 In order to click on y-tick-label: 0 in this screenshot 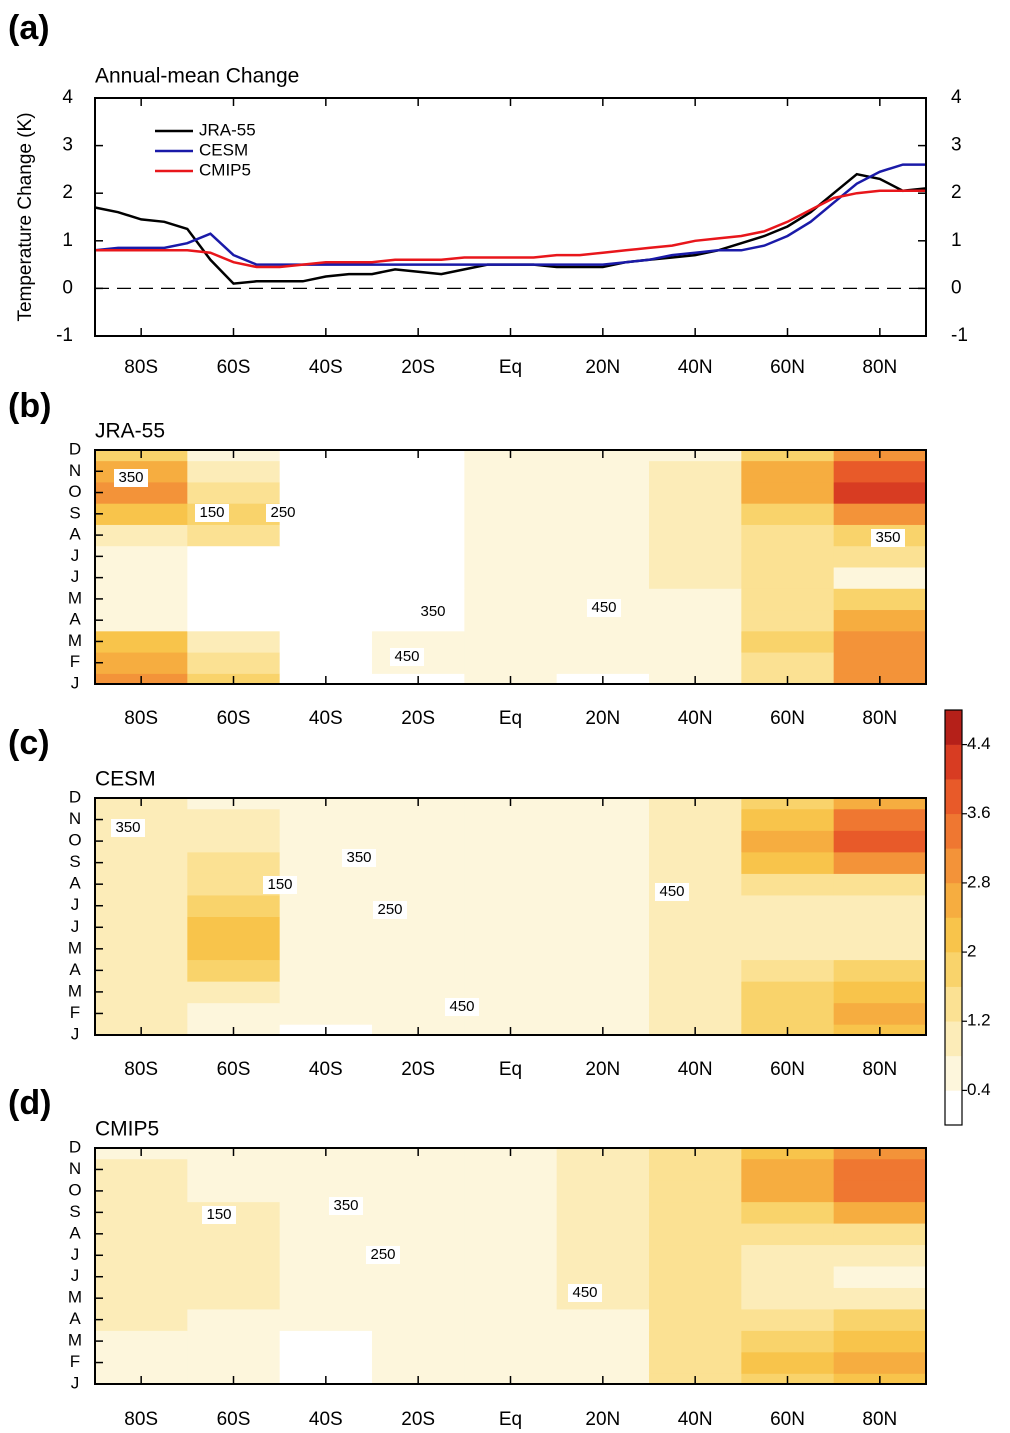, I will do `click(67, 287)`.